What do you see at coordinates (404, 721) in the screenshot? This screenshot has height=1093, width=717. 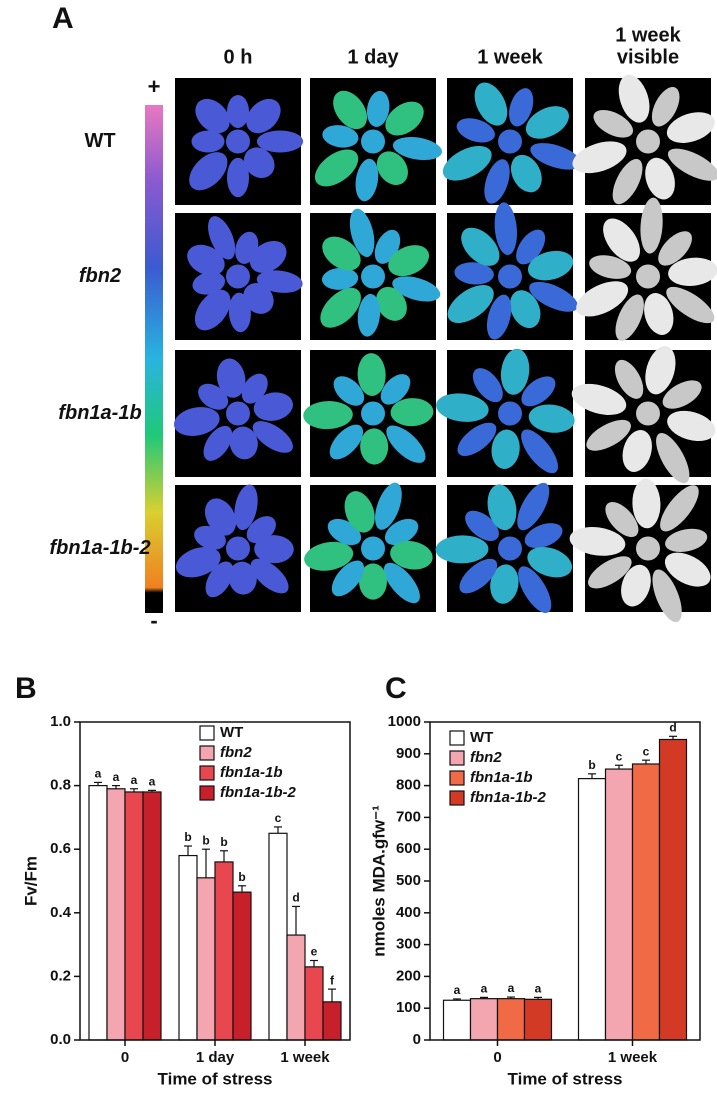 I see `y-tick-label: 1000` at bounding box center [404, 721].